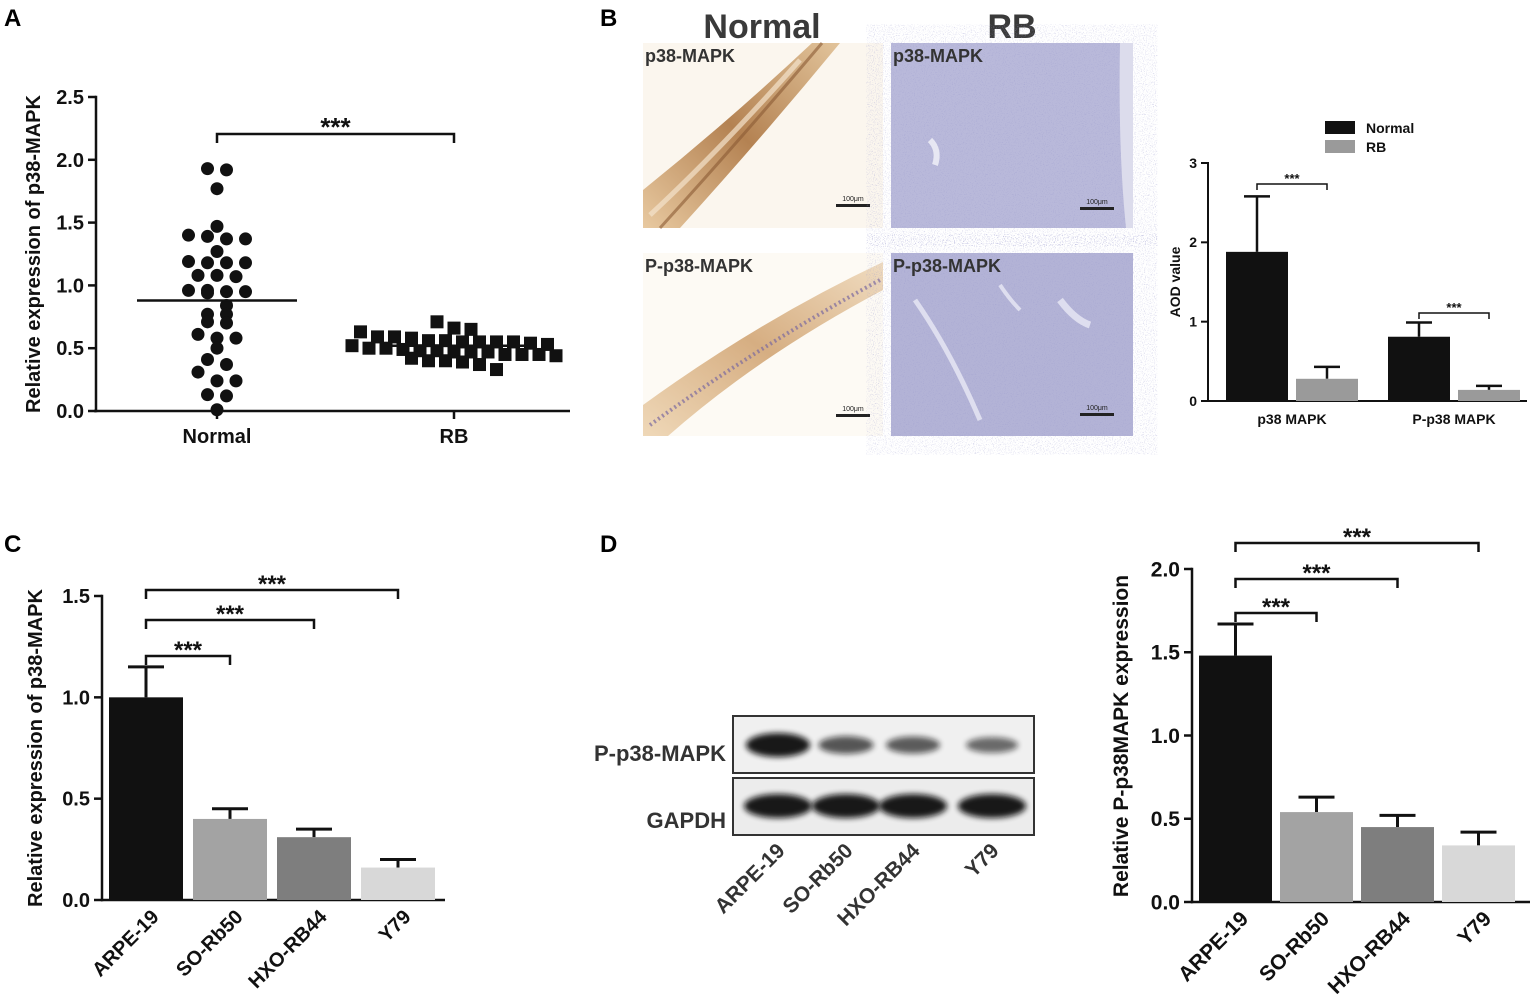 This screenshot has height=1005, width=1535. I want to click on bar-so-rb50, so click(1316, 857).